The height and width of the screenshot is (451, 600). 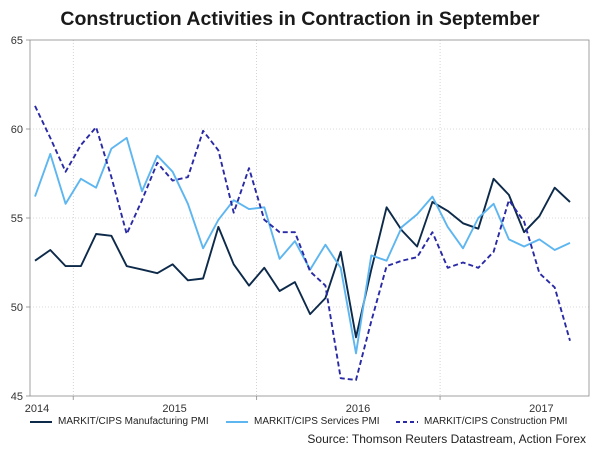 What do you see at coordinates (17, 41) in the screenshot?
I see `y-tick-label: 65` at bounding box center [17, 41].